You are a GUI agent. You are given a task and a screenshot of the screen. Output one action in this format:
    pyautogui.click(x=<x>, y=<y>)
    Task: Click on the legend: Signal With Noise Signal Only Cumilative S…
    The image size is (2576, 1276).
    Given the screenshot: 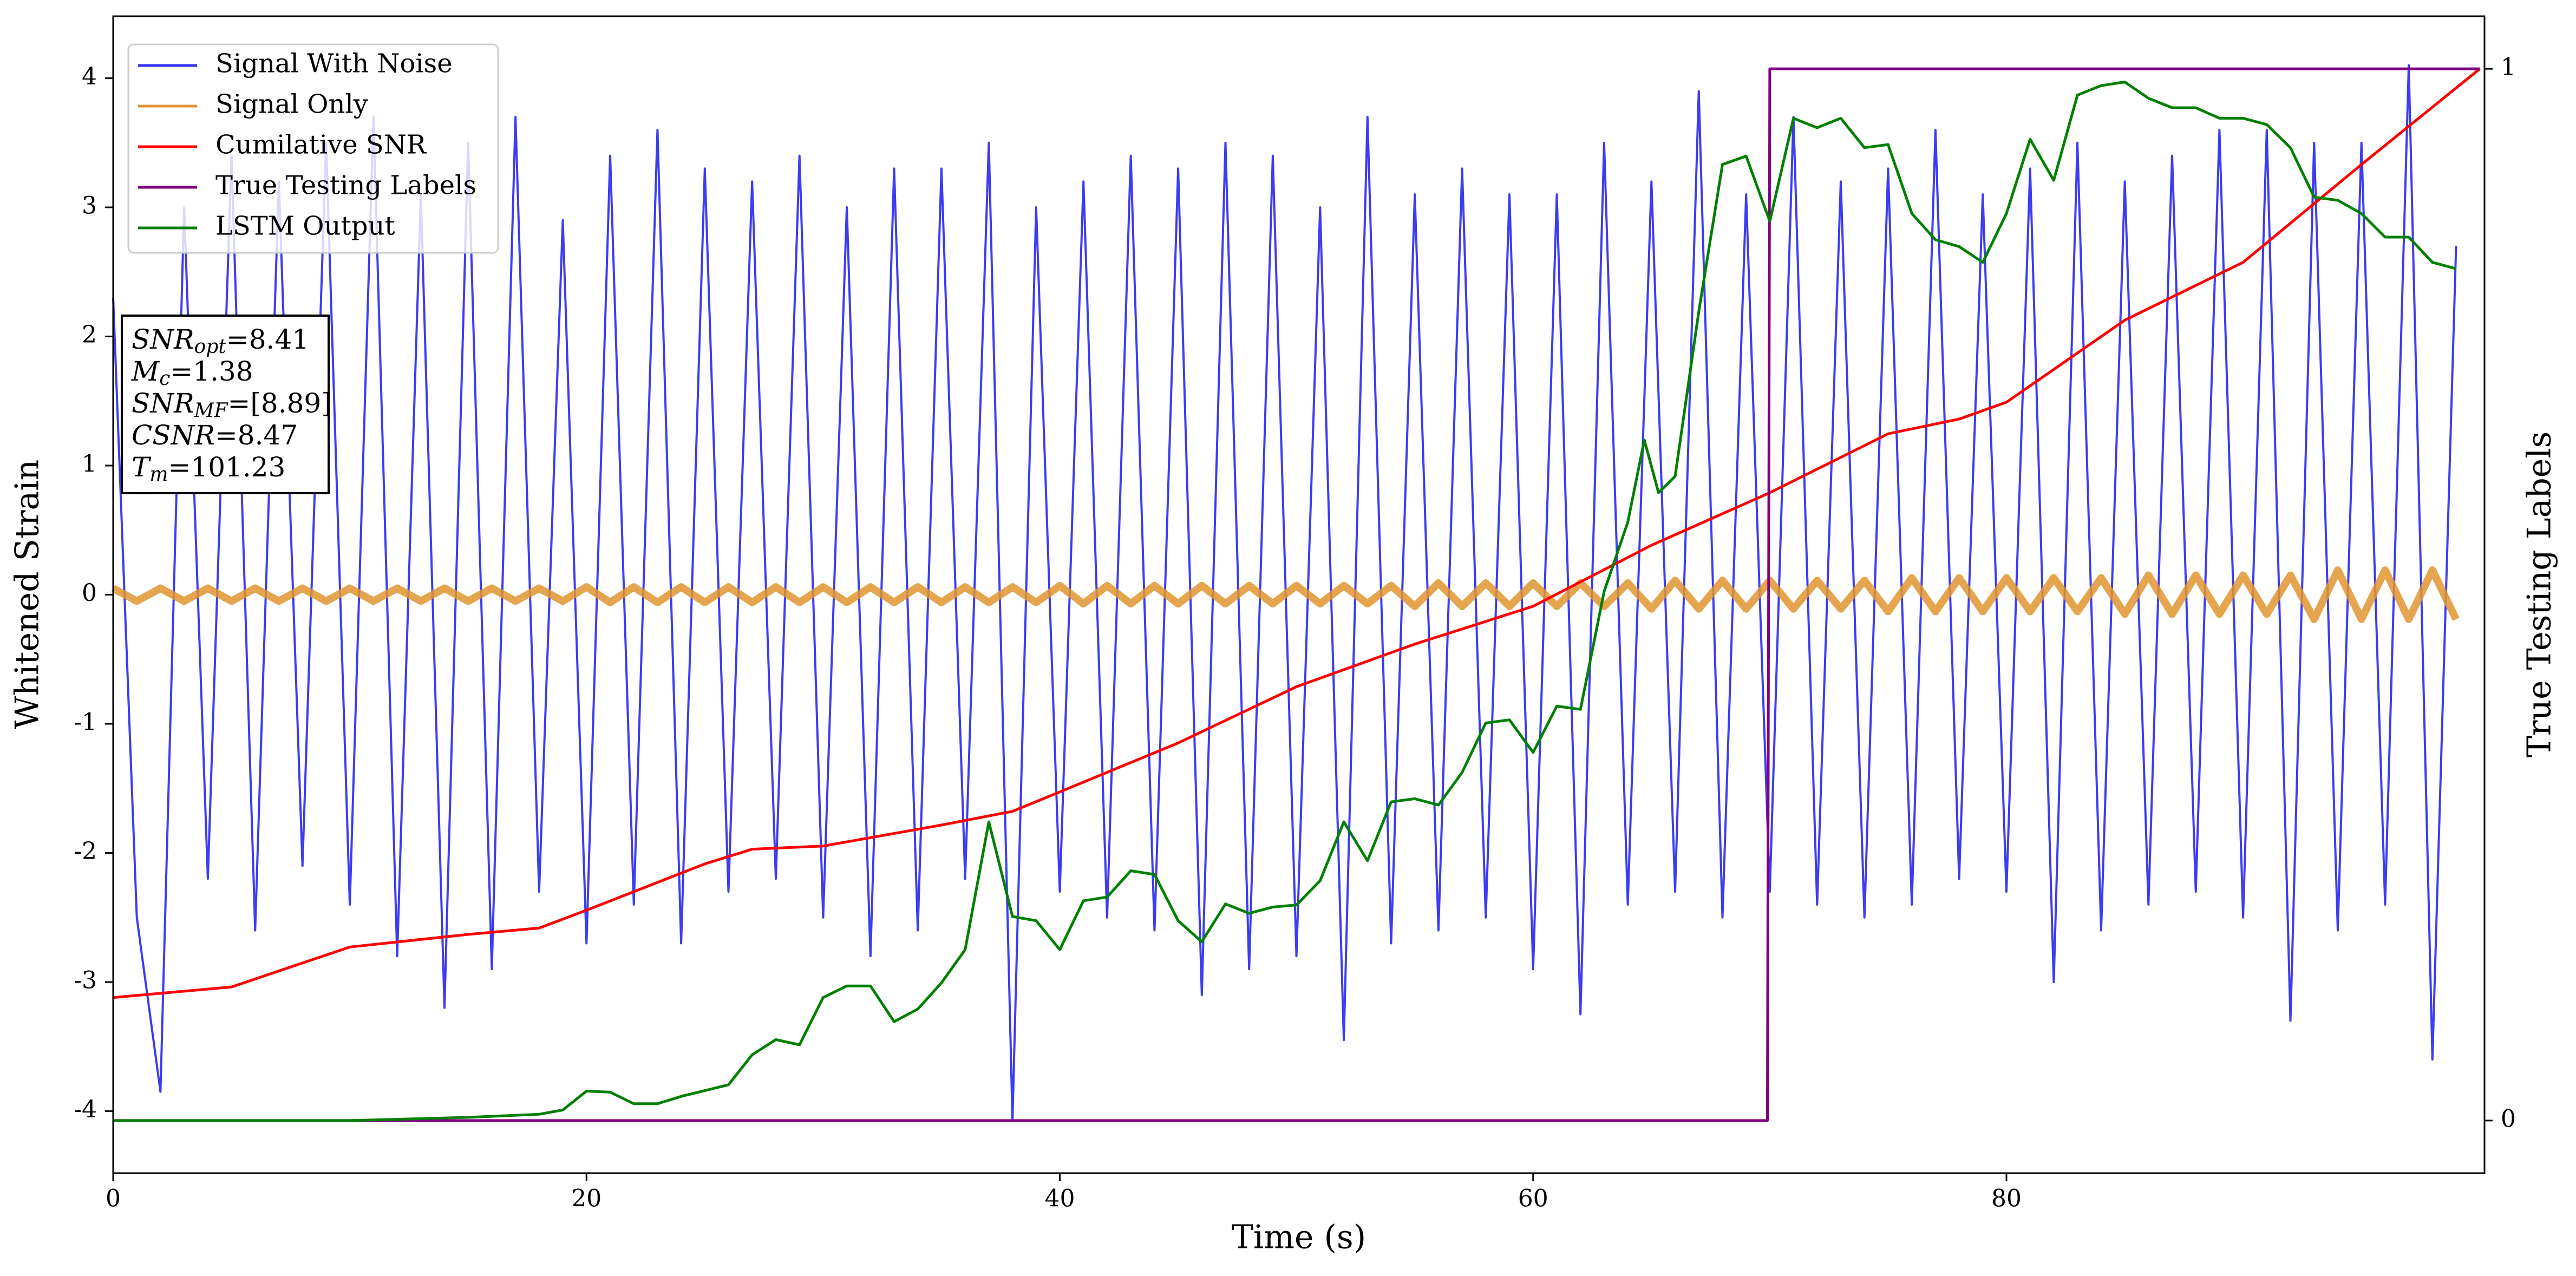 What is the action you would take?
    pyautogui.click(x=313, y=148)
    